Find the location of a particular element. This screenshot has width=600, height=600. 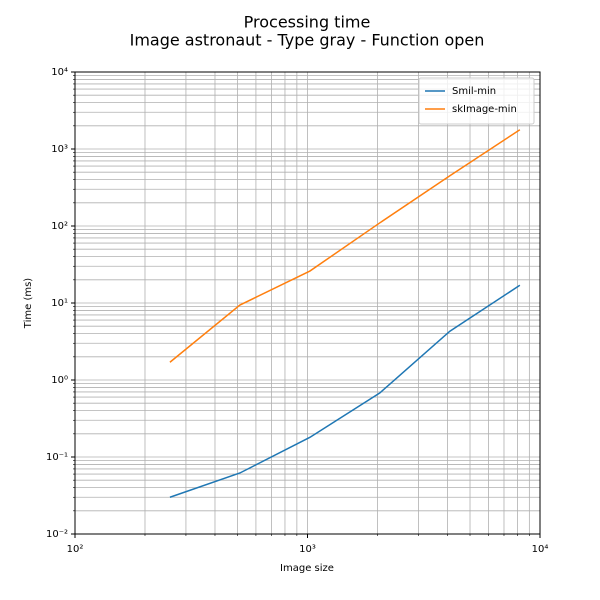

y-axis-label: Time (ms) is located at coordinates (28, 304).